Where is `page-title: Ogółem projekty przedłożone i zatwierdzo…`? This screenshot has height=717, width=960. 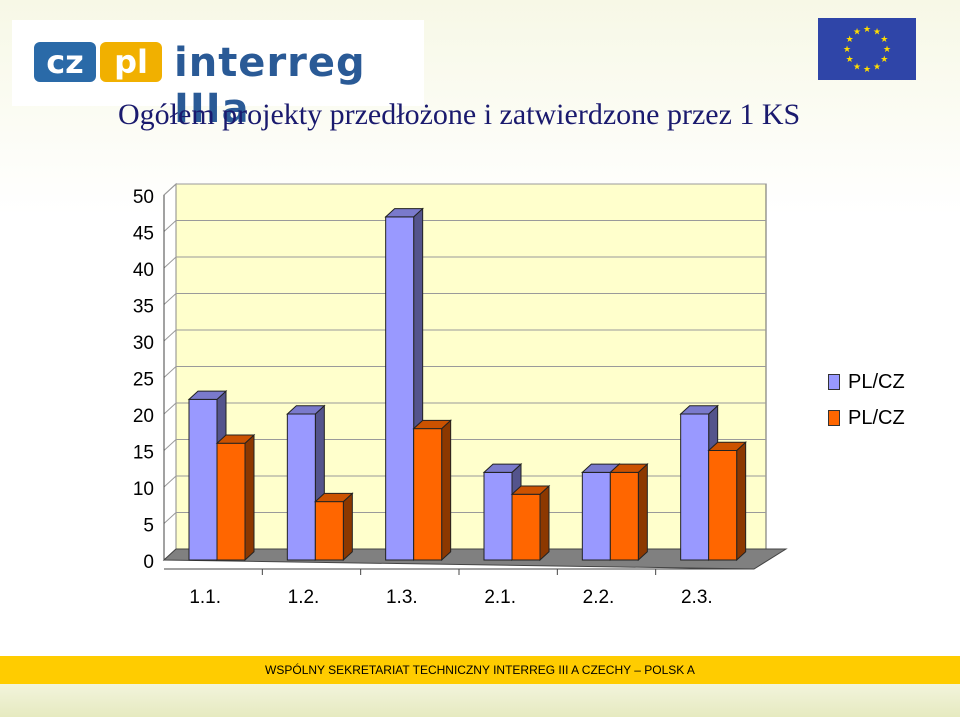
page-title: Ogółem projekty przedłożone i zatwierdzo… is located at coordinates (459, 114).